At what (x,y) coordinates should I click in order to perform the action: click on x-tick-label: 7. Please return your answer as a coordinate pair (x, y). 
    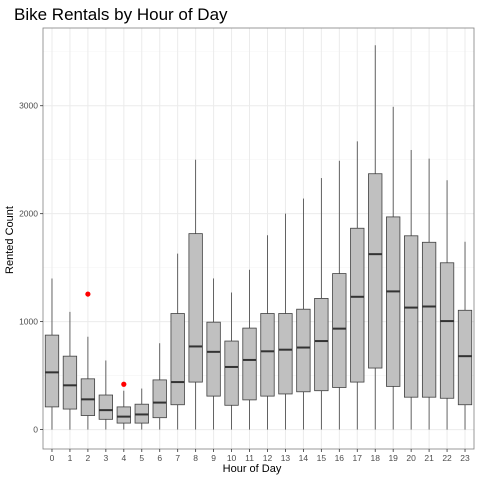
    Looking at the image, I should click on (177, 458).